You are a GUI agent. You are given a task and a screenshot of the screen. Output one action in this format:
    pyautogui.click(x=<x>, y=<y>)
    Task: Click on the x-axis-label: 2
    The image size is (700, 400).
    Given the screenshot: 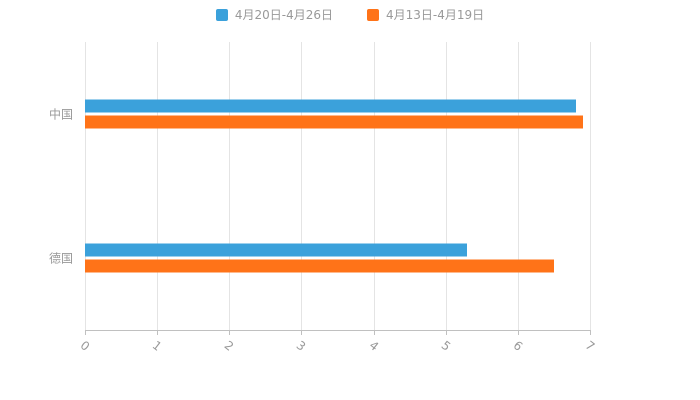 What is the action you would take?
    pyautogui.click(x=229, y=346)
    